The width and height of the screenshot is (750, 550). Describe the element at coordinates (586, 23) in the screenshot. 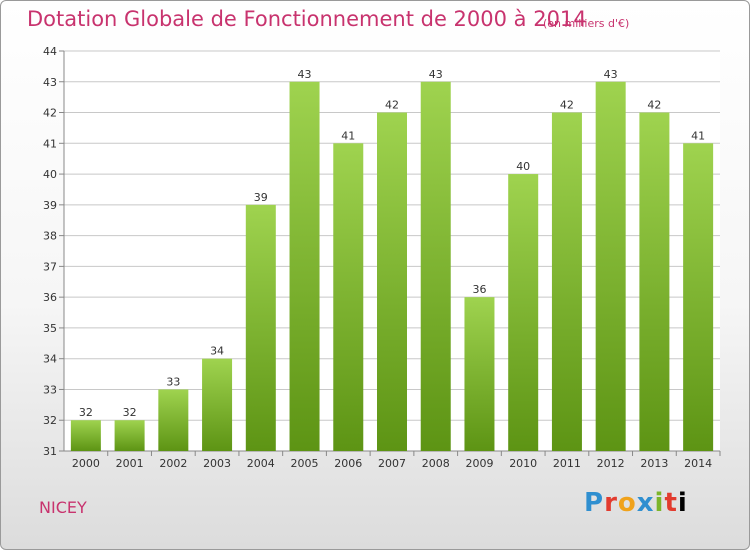

I see `chart-unit-note: (en milliers d'€)` at that location.